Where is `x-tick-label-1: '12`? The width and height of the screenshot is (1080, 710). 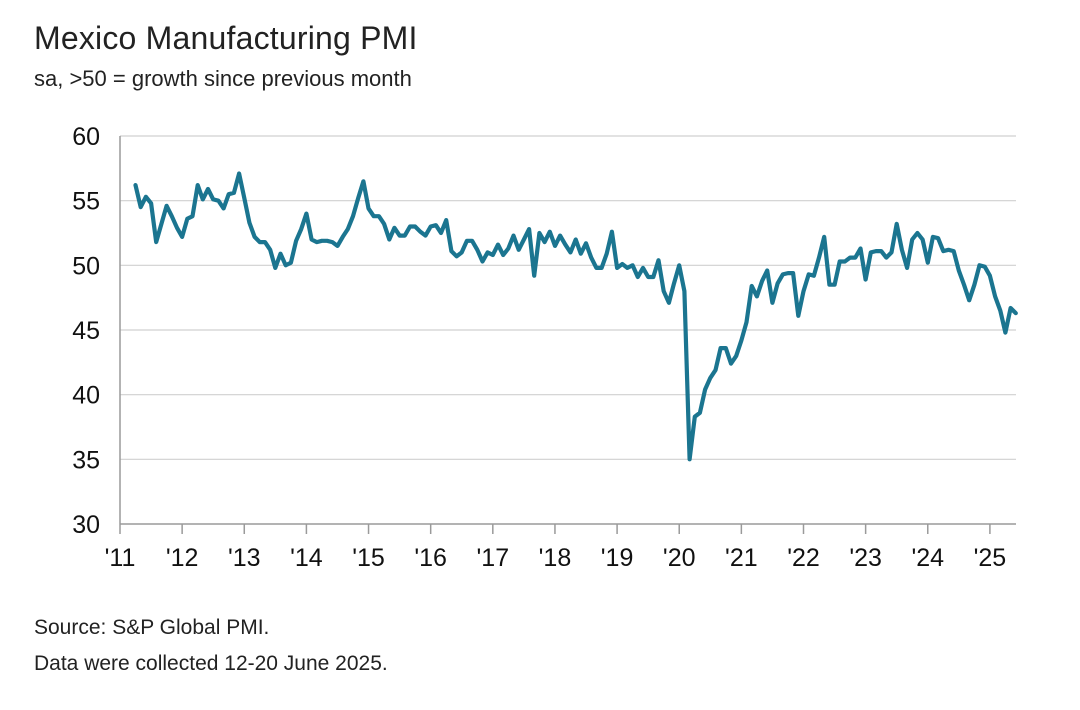 x-tick-label-1: '12 is located at coordinates (182, 558).